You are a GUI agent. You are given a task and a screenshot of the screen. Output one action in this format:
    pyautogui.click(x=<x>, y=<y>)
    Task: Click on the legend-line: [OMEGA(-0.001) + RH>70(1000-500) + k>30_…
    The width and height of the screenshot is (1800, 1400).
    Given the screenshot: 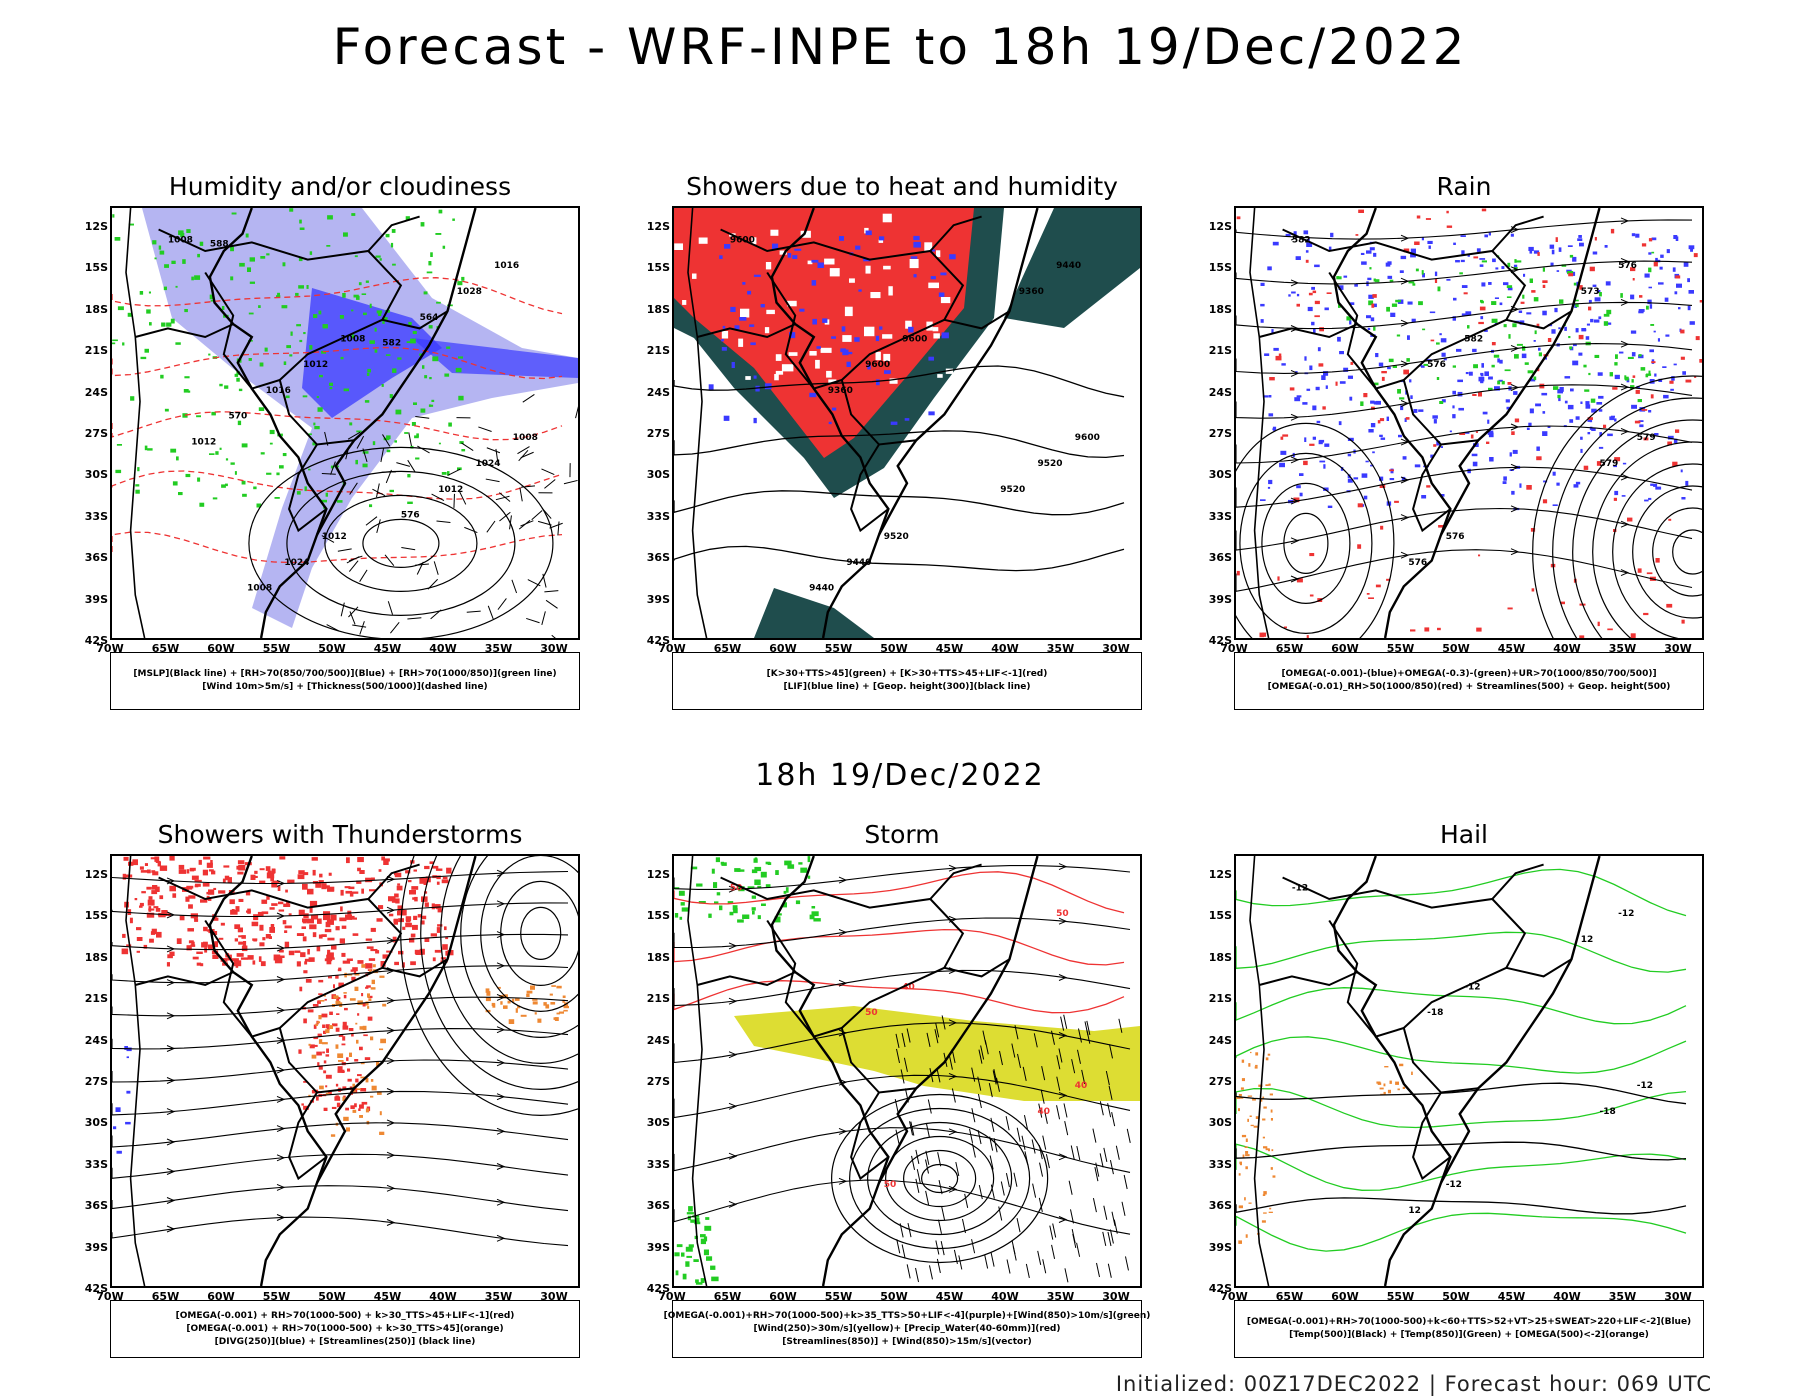 What is the action you would take?
    pyautogui.click(x=345, y=1328)
    